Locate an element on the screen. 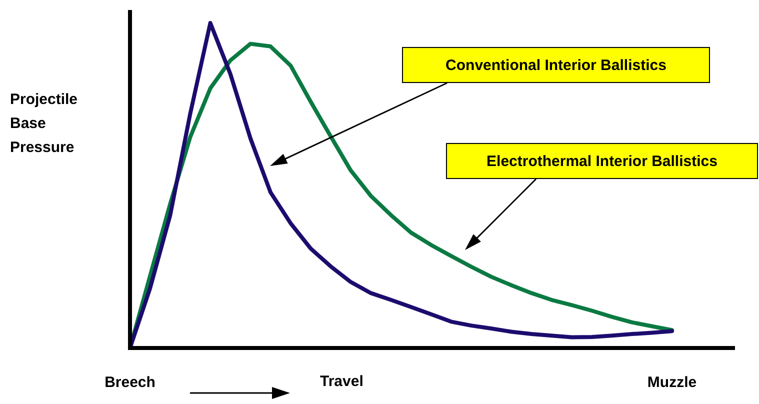 This screenshot has width=759, height=404. x-tick-label: Muzzle is located at coordinates (672, 383).